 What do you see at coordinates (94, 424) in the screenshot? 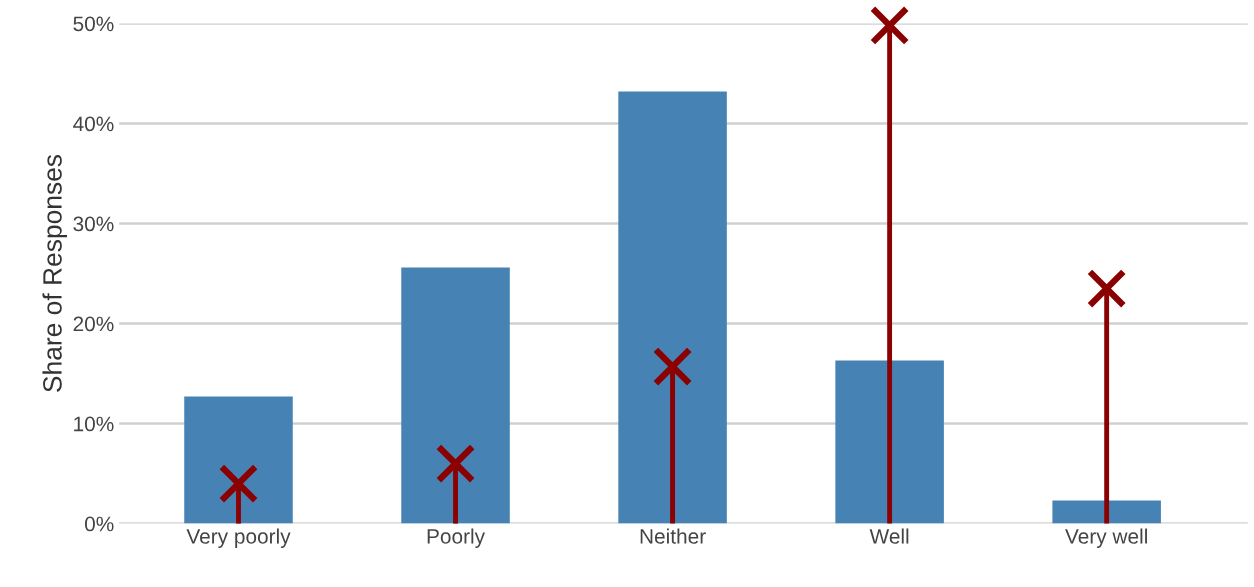
I see `y-tick-label: 10%` at bounding box center [94, 424].